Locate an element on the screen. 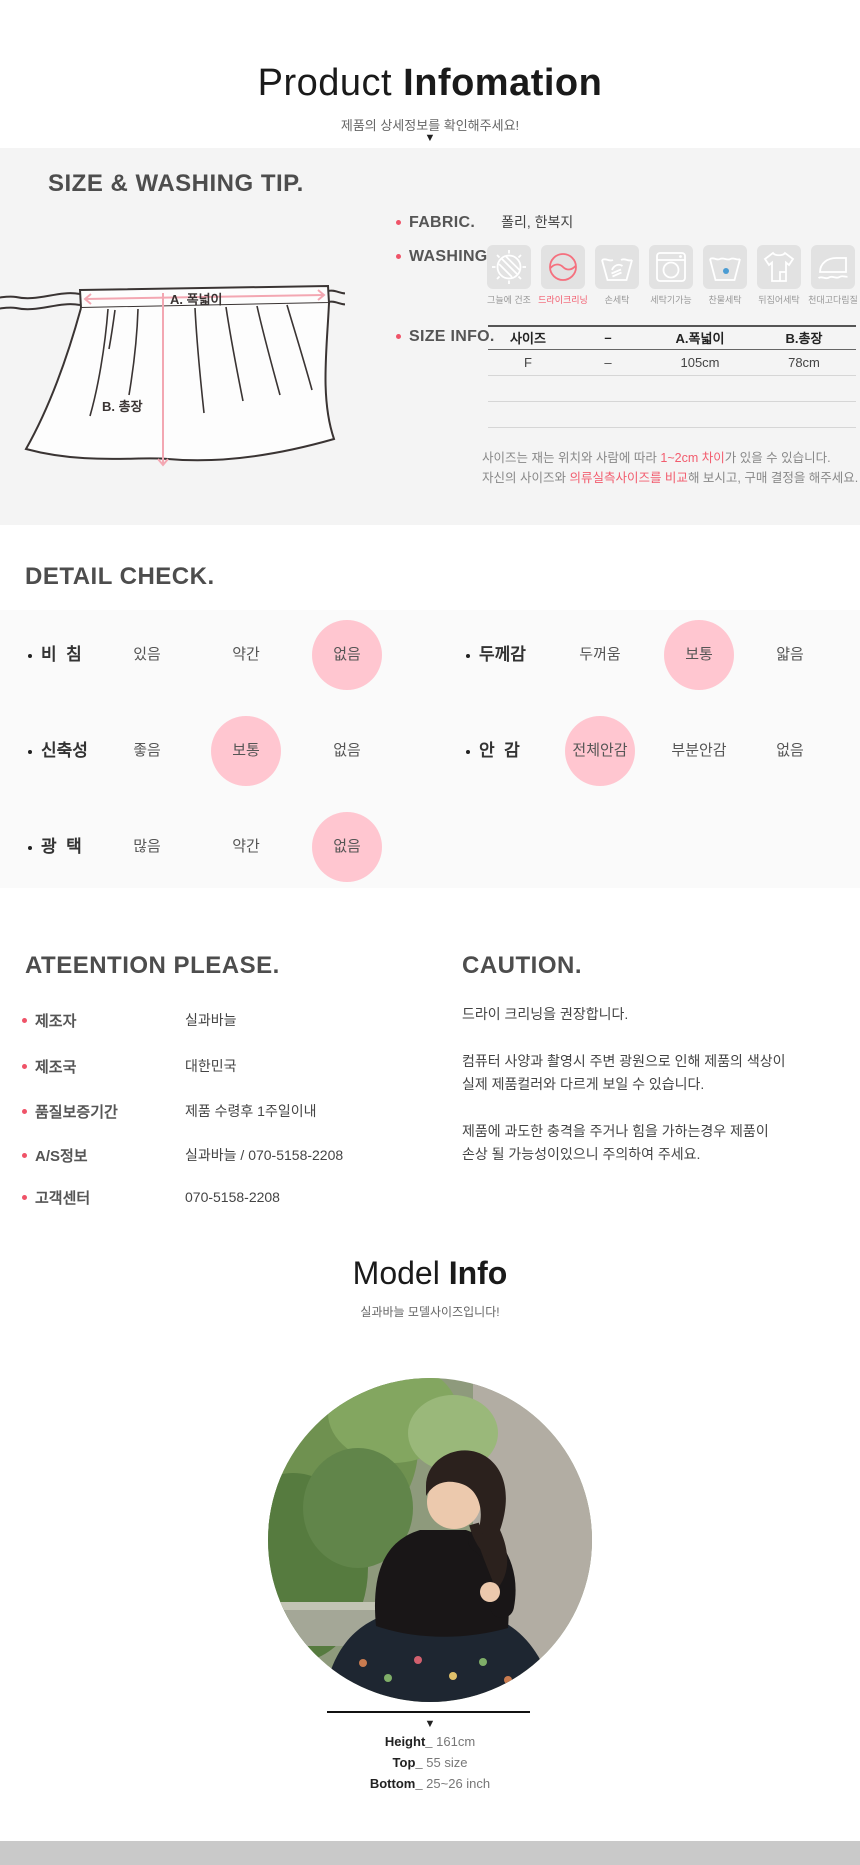 This screenshot has height=1865, width=860. size-table-cell: 105cm is located at coordinates (700, 362).